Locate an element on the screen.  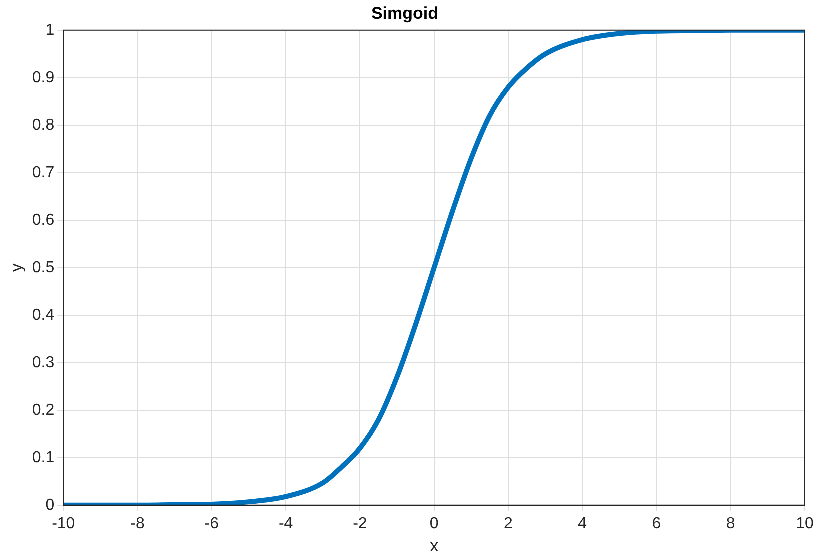
x-tick-label: 2 is located at coordinates (509, 523).